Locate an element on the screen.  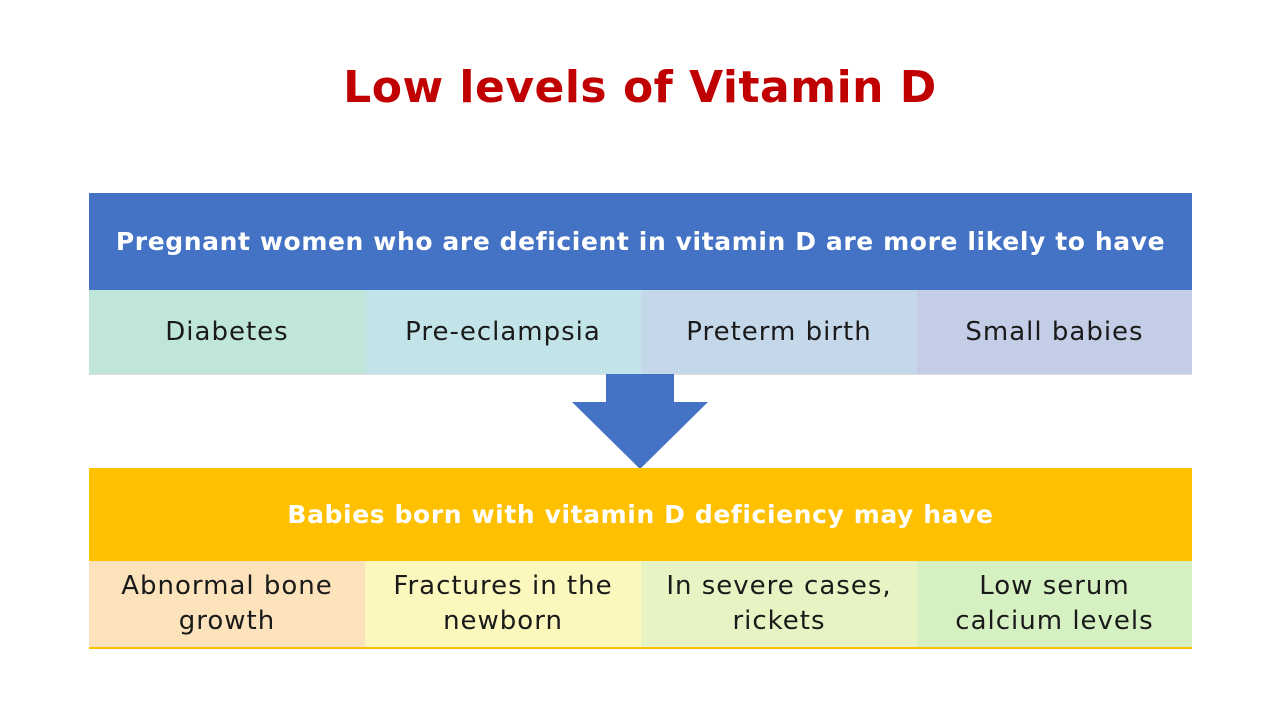
down-arrow-icon is located at coordinates (640, 421).